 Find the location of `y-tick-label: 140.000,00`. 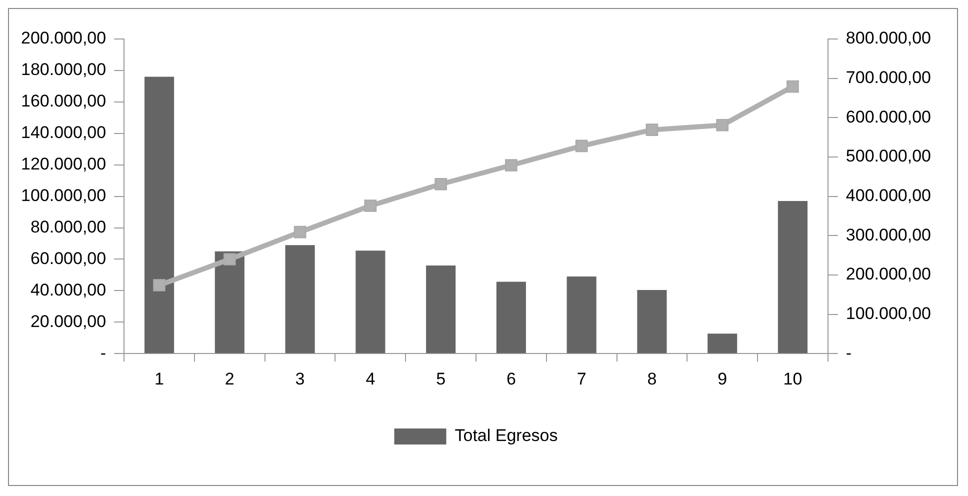

y-tick-label: 140.000,00 is located at coordinates (63, 132).